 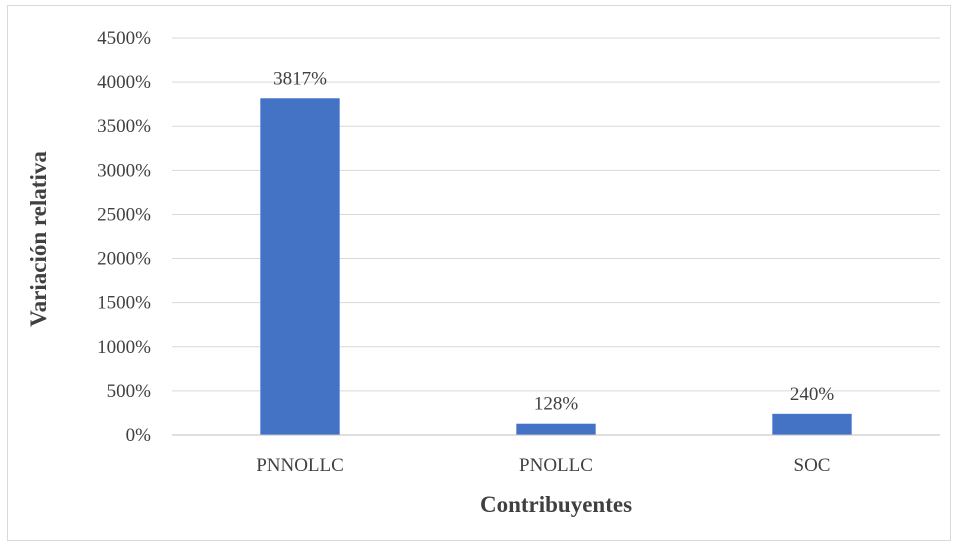 What do you see at coordinates (556, 404) in the screenshot?
I see `data-label: 128%` at bounding box center [556, 404].